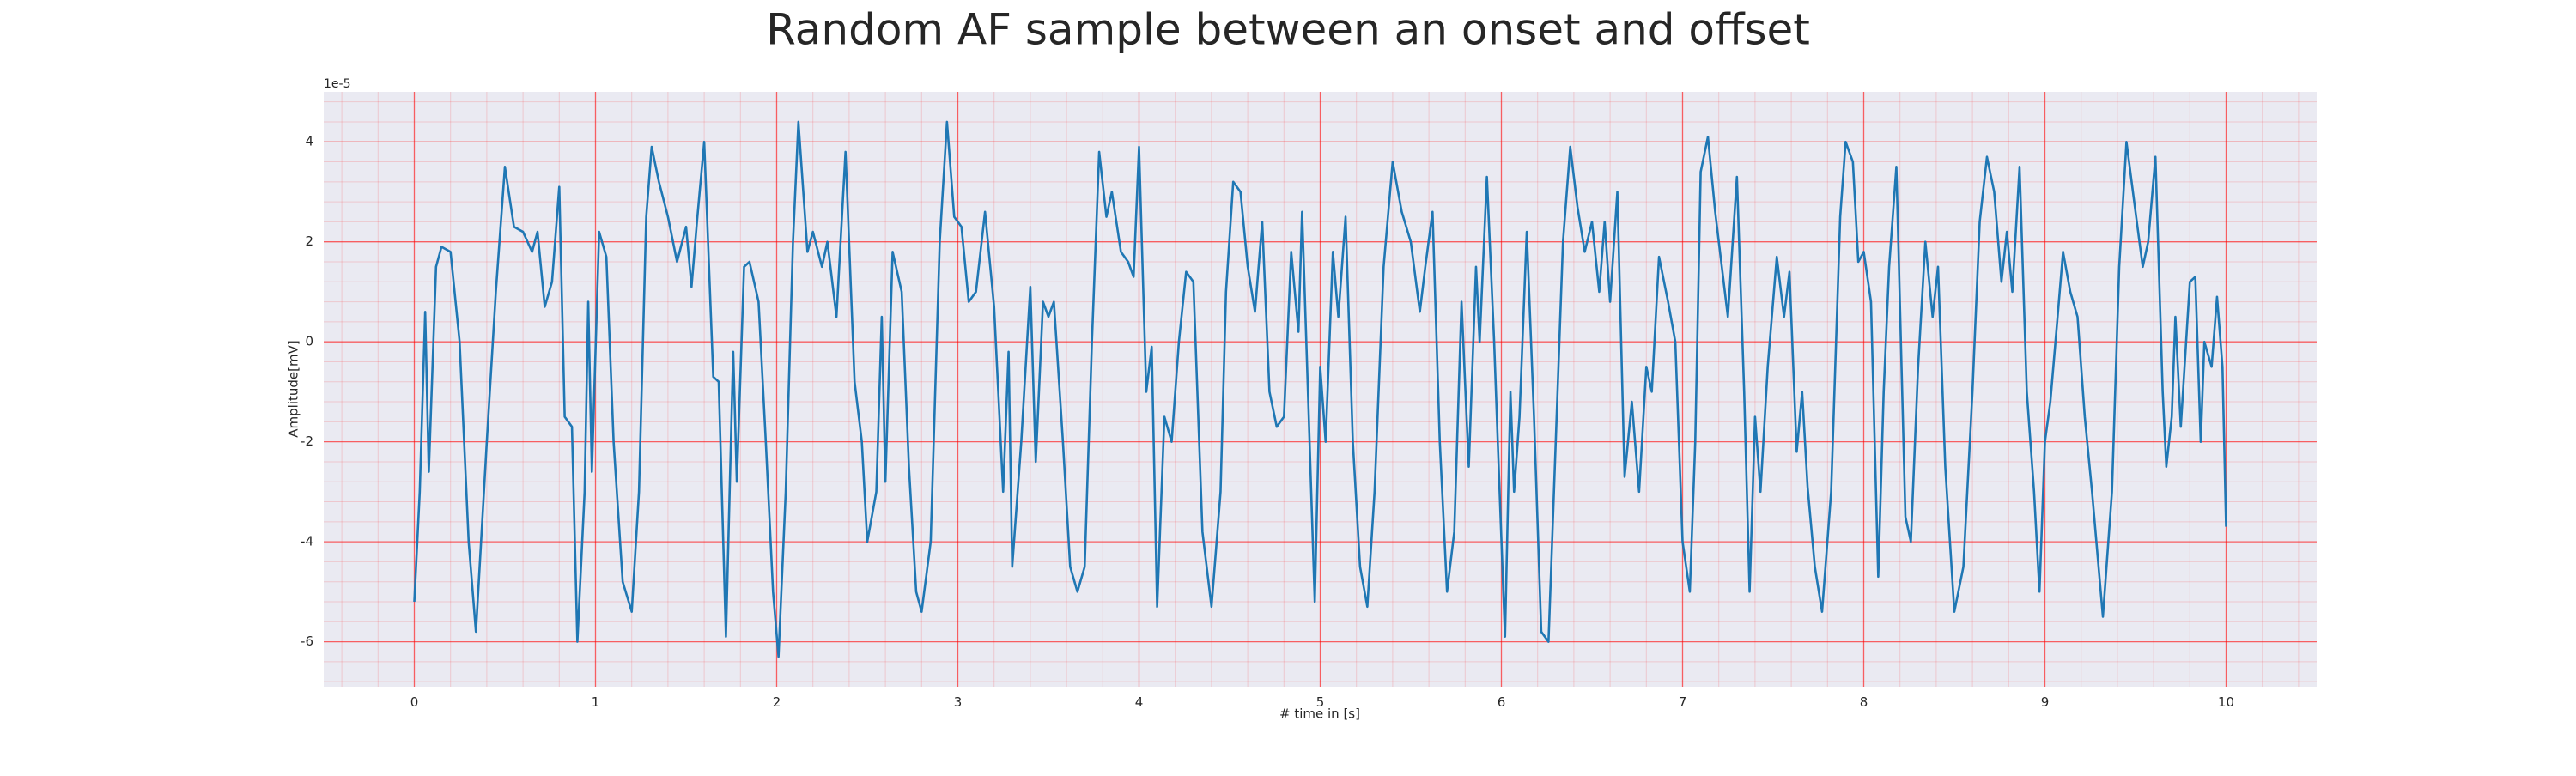 The width and height of the screenshot is (2576, 776). What do you see at coordinates (1502, 702) in the screenshot?
I see `x-tick-label: 6` at bounding box center [1502, 702].